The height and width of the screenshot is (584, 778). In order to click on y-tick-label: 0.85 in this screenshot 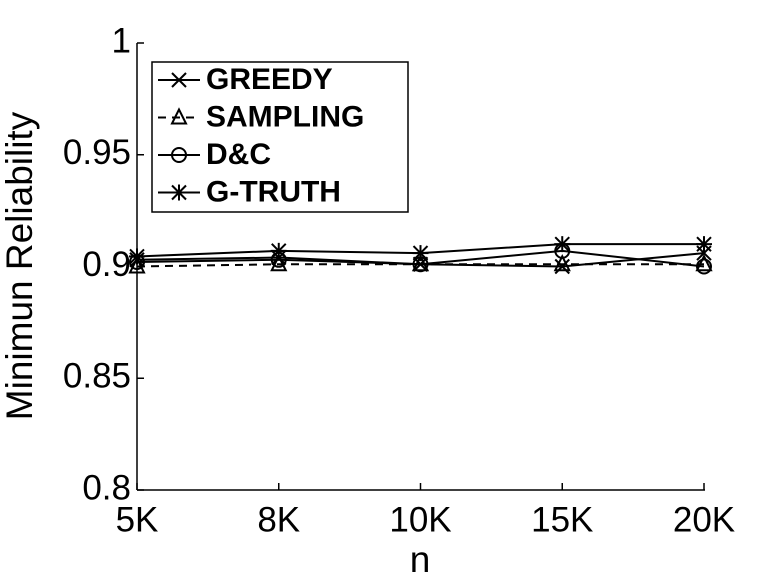, I will do `click(97, 376)`.